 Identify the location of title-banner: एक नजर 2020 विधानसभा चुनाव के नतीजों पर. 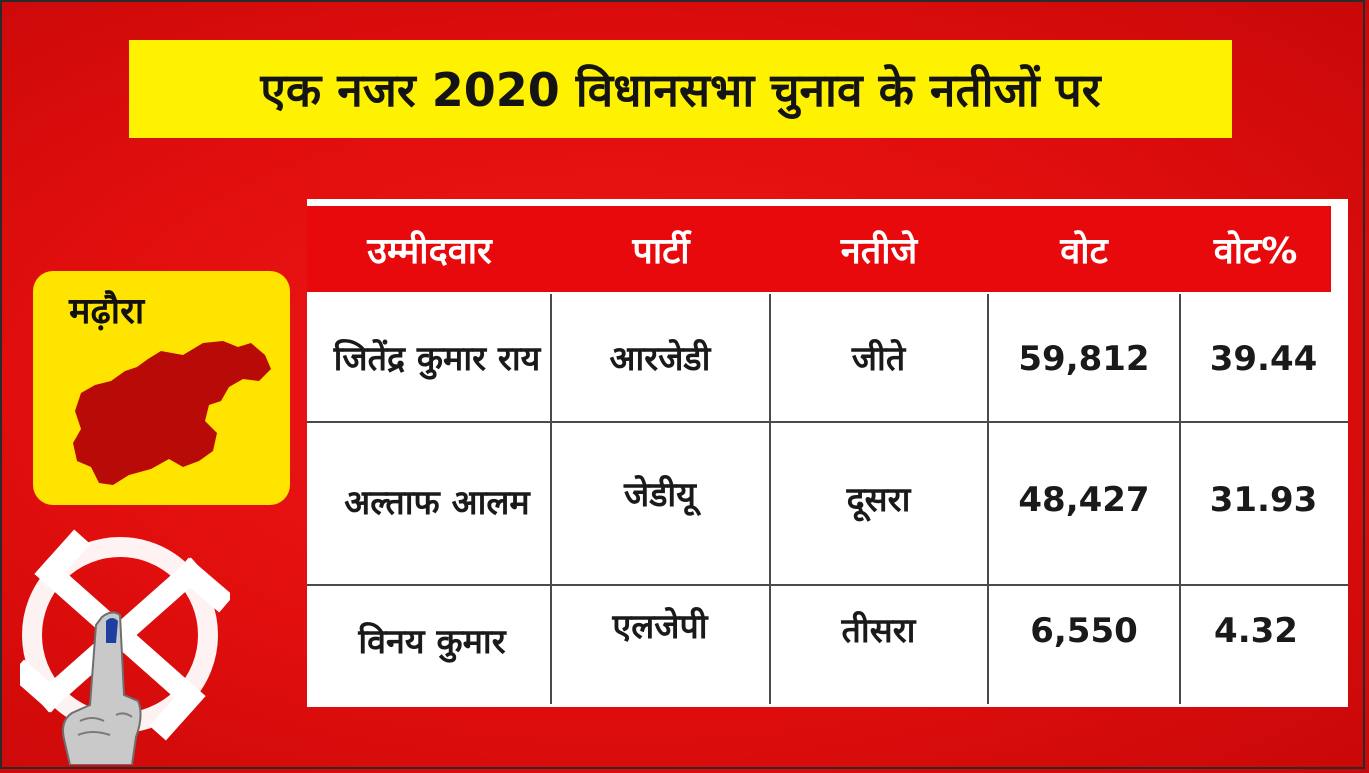
(680, 89).